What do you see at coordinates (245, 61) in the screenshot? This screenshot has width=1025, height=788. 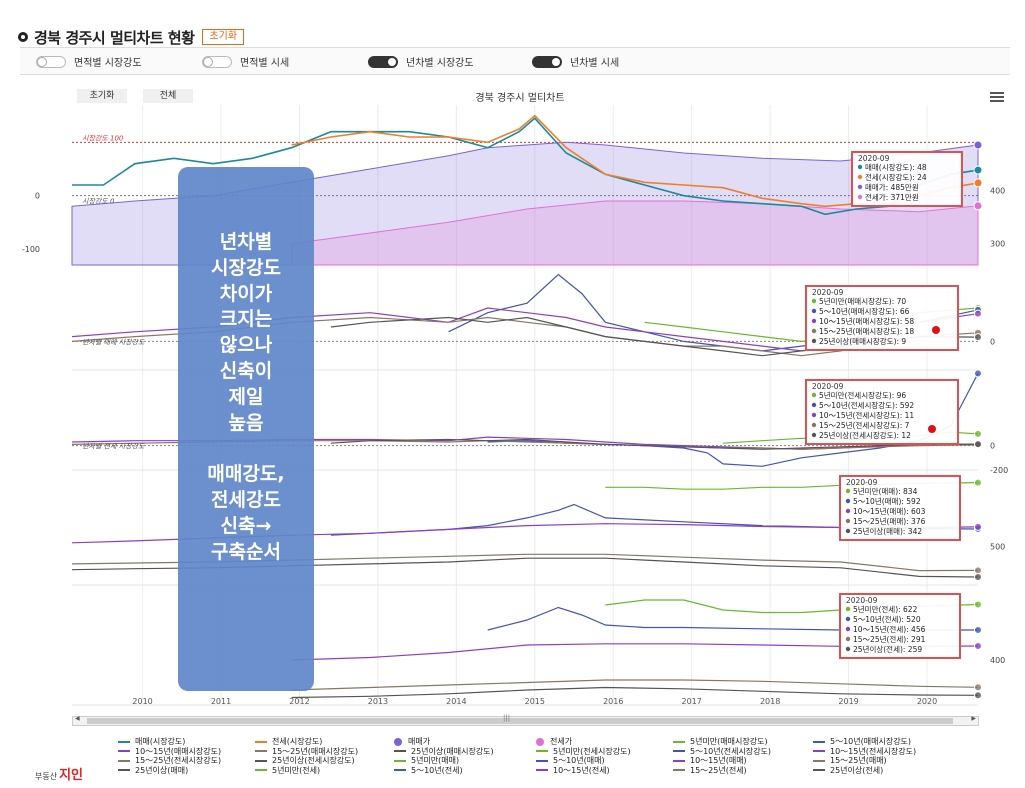 I see `toggle-area-price: 면적별 시세` at bounding box center [245, 61].